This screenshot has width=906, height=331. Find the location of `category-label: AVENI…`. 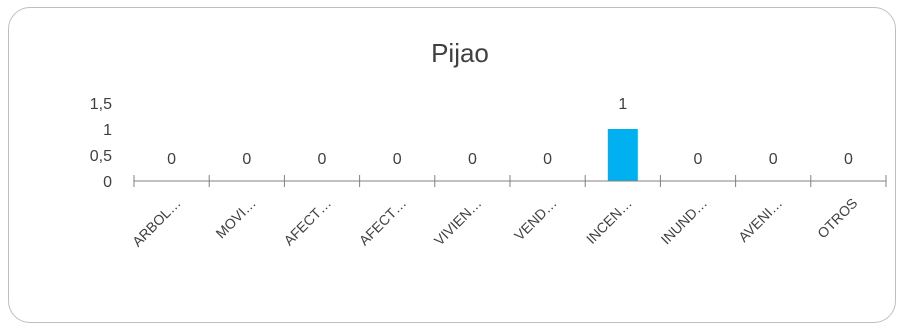

category-label: AVENI… is located at coordinates (760, 220).